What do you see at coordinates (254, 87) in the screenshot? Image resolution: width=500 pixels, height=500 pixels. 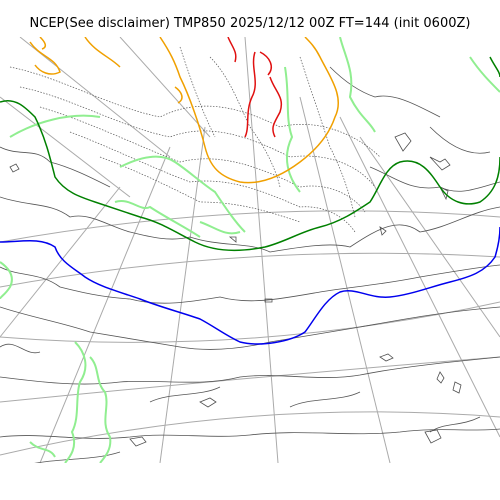 I see `red-isotherms` at bounding box center [254, 87].